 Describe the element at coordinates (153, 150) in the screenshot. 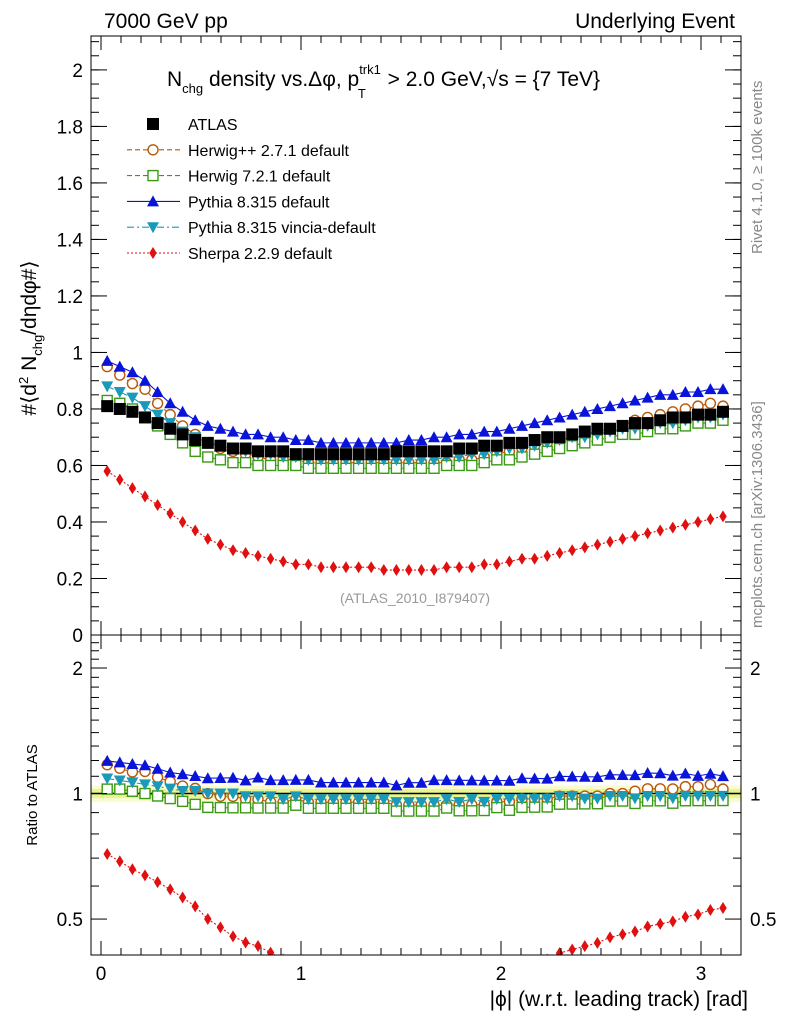

I see `legend-marker` at that location.